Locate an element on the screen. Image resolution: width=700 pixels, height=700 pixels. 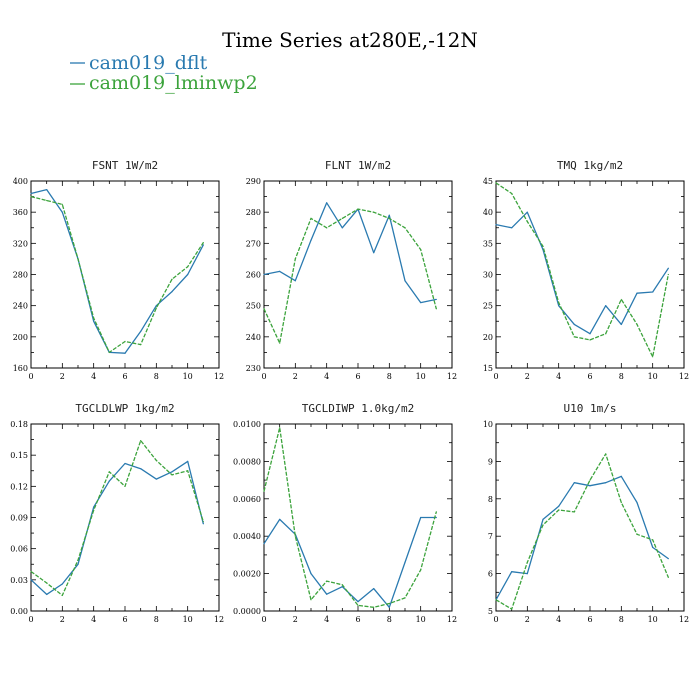
y-tick-label: 10 is located at coordinates (488, 424).